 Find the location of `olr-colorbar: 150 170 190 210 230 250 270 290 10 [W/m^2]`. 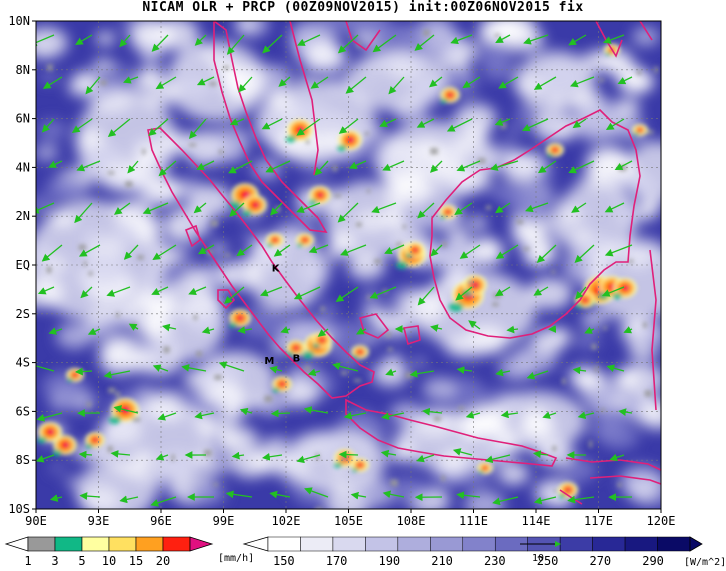

olr-colorbar: 150 170 190 210 230 250 270 290 10 [W/m^2] is located at coordinates (484, 552).